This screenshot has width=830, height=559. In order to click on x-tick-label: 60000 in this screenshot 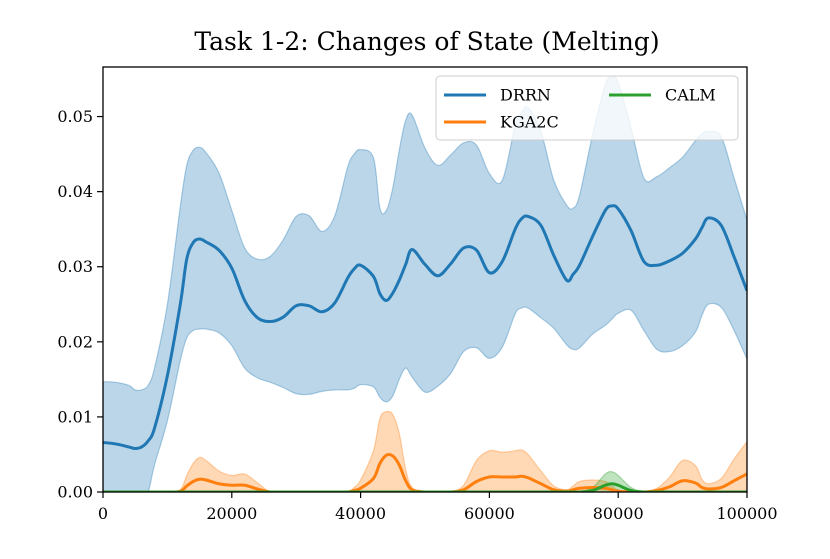, I will do `click(489, 513)`.